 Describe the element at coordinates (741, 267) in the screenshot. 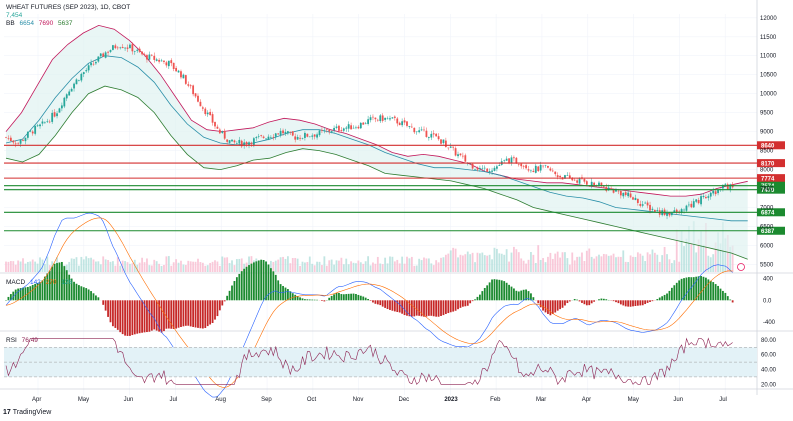

I see `event-marker-icon` at that location.